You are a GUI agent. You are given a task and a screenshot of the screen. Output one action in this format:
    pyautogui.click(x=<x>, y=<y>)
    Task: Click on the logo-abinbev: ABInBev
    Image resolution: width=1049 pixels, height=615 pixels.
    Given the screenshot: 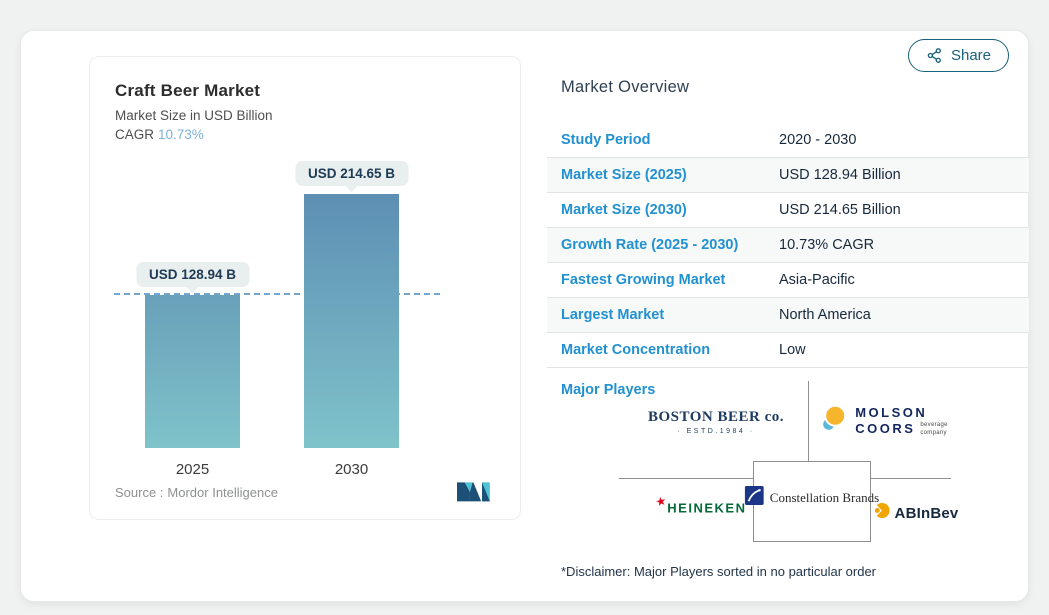 What is the action you would take?
    pyautogui.click(x=916, y=513)
    